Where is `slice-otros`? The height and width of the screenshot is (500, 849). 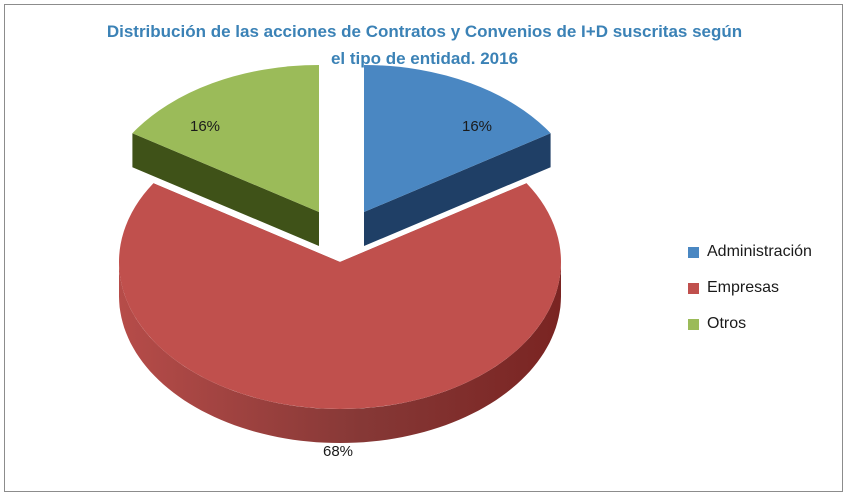
slice-otros is located at coordinates (225, 138).